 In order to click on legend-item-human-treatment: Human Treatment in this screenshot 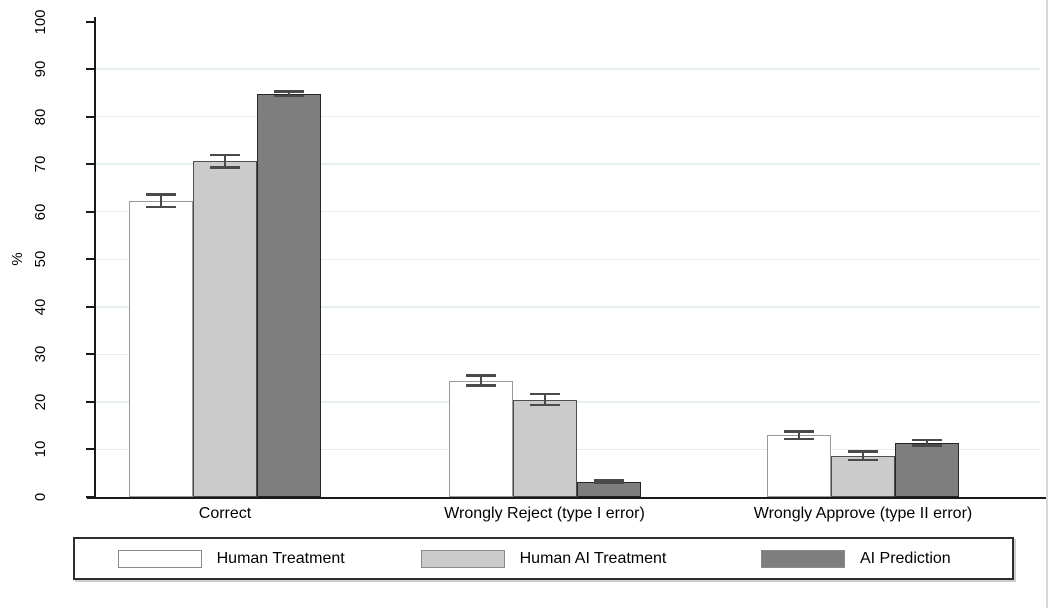, I will do `click(231, 558)`.